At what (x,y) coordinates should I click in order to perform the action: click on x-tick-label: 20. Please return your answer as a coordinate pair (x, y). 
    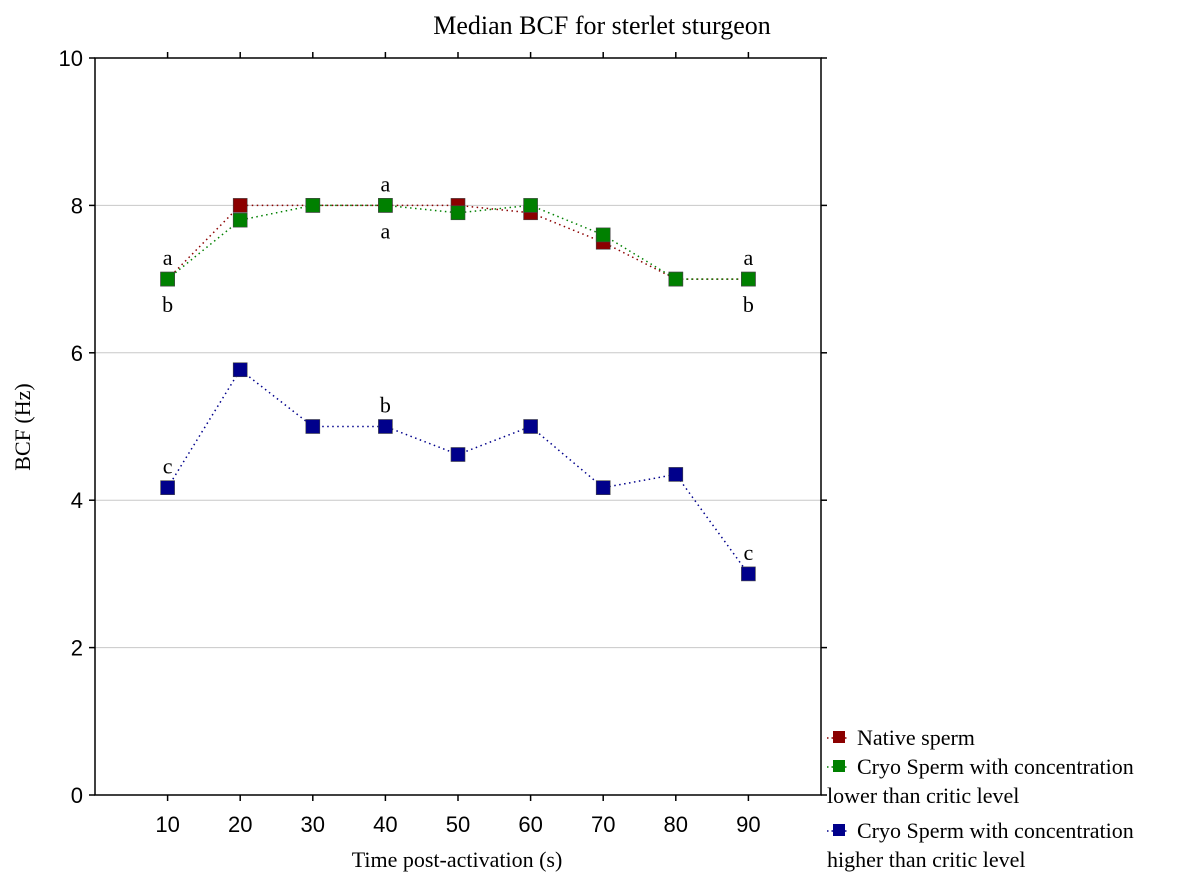
    Looking at the image, I should click on (240, 824).